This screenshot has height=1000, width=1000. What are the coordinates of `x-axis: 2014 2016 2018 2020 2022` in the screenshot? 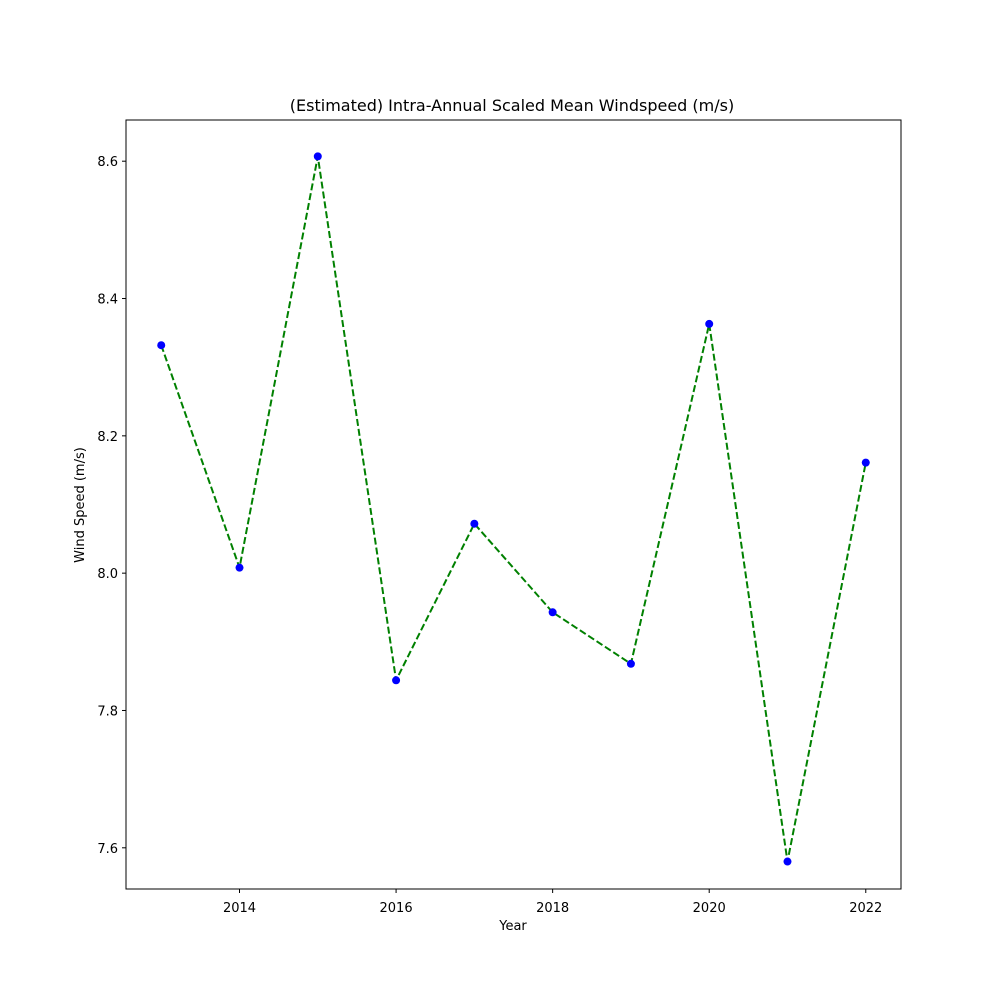 It's located at (552, 902).